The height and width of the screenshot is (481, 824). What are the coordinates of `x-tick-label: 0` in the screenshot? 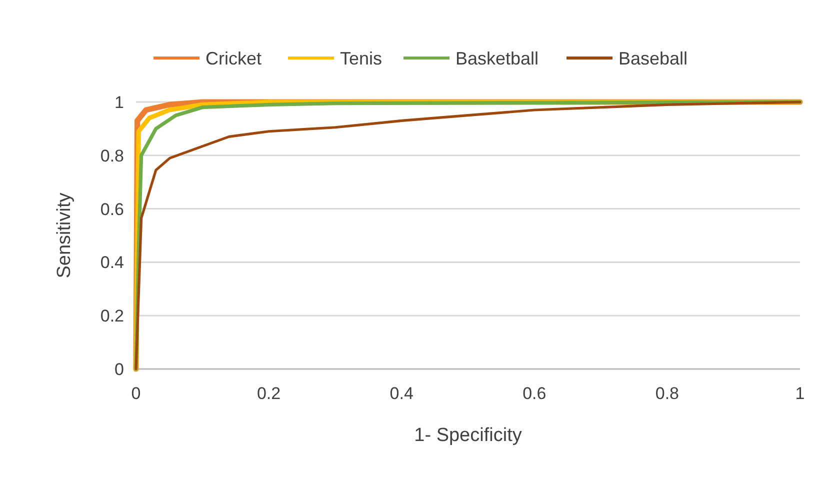 It's located at (136, 393).